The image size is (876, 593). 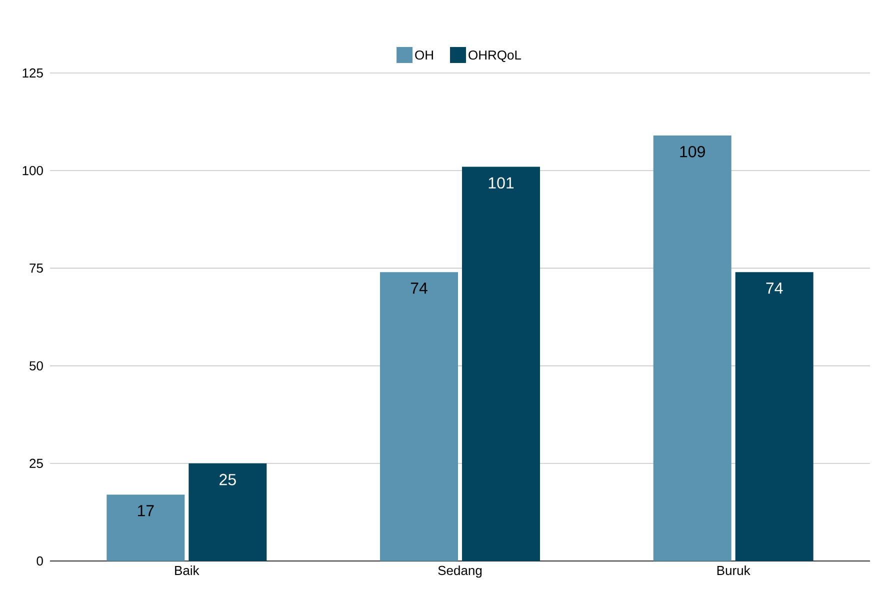 What do you see at coordinates (424, 55) in the screenshot?
I see `legend-label: OH` at bounding box center [424, 55].